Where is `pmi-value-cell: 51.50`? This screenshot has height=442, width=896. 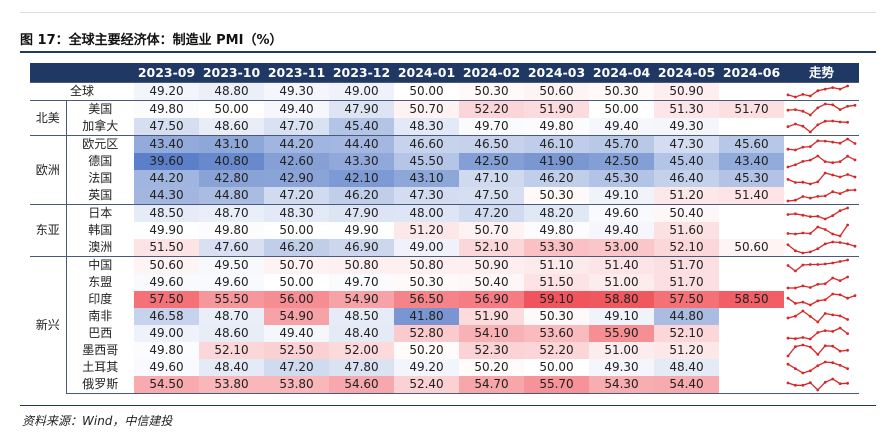
pmi-value-cell: 51.50 is located at coordinates (556, 282).